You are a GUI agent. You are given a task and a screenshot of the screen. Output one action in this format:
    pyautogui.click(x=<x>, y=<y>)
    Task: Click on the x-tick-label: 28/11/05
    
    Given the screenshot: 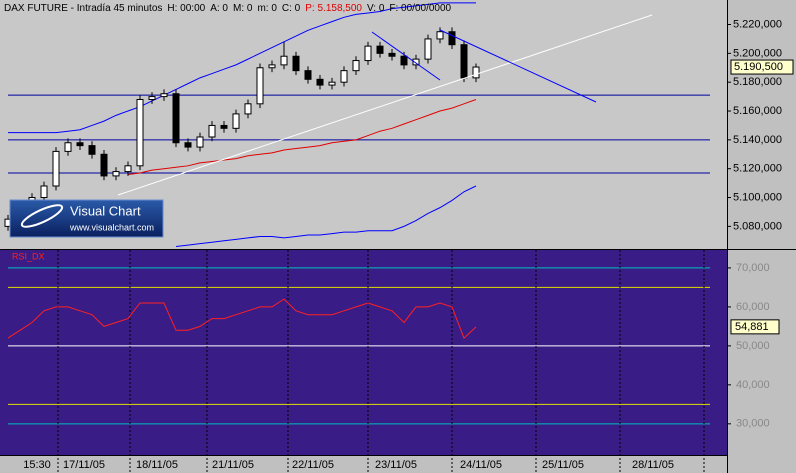 What is the action you would take?
    pyautogui.click(x=653, y=465)
    